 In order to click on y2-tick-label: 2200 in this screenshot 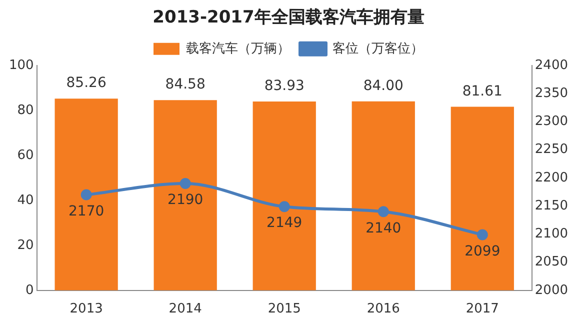, I will do `click(551, 178)`.